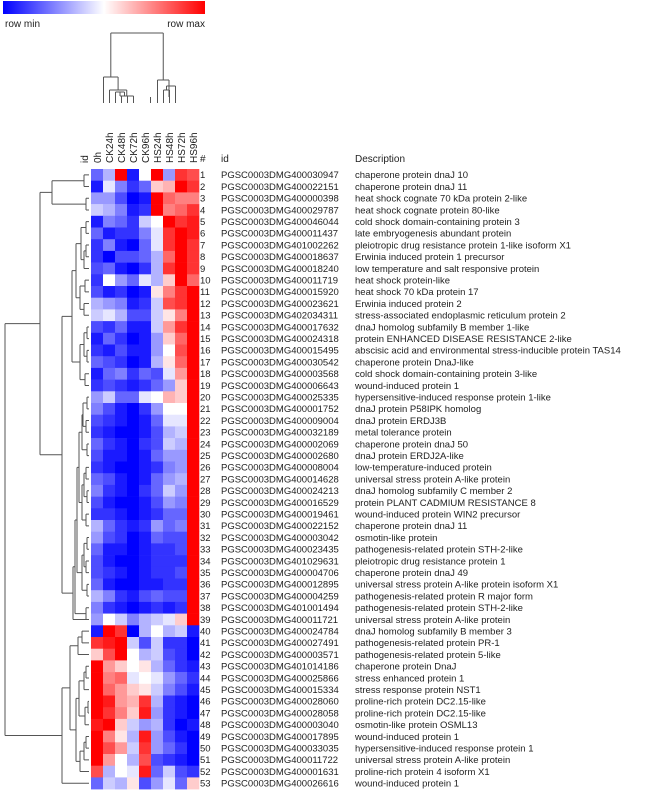 Image resolution: width=659 pixels, height=795 pixels. What do you see at coordinates (280, 655) in the screenshot?
I see `row-gene-id: PGSC0003DMG400003571` at bounding box center [280, 655].